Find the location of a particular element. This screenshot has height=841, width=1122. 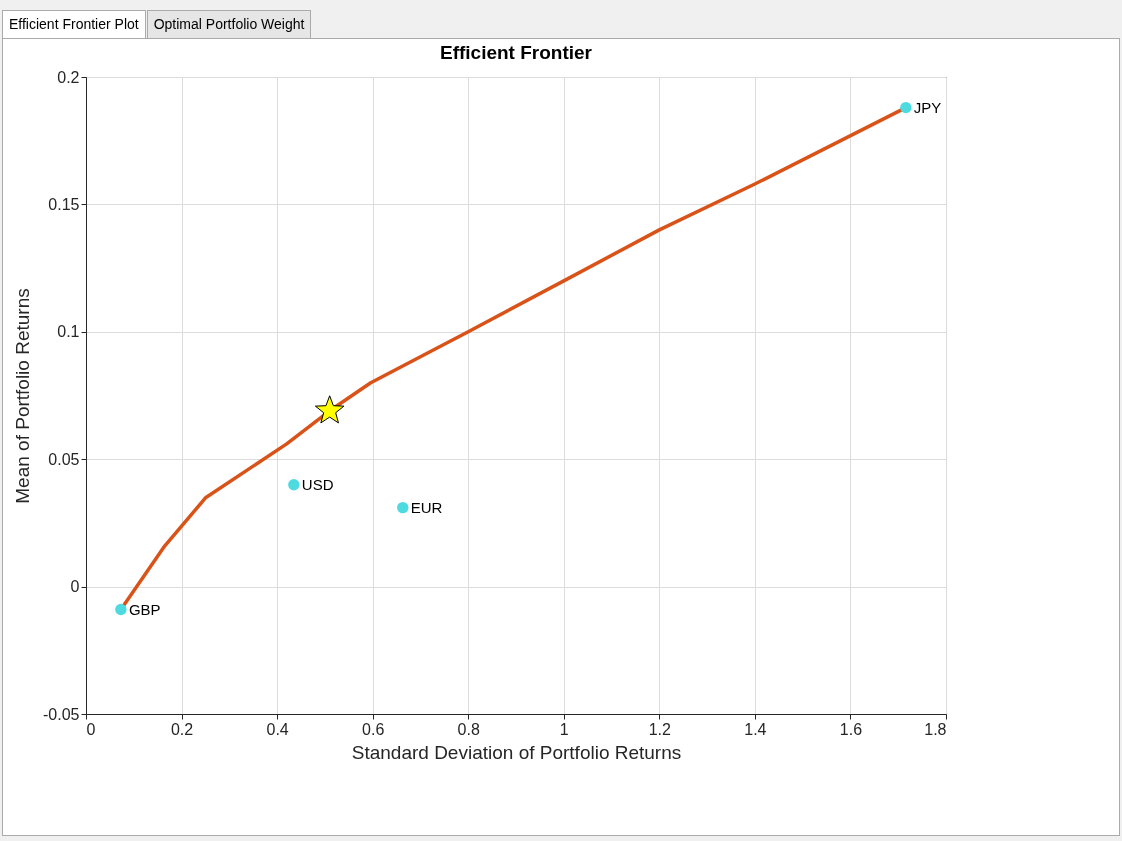

x-tick-label: 0.6 is located at coordinates (373, 729).